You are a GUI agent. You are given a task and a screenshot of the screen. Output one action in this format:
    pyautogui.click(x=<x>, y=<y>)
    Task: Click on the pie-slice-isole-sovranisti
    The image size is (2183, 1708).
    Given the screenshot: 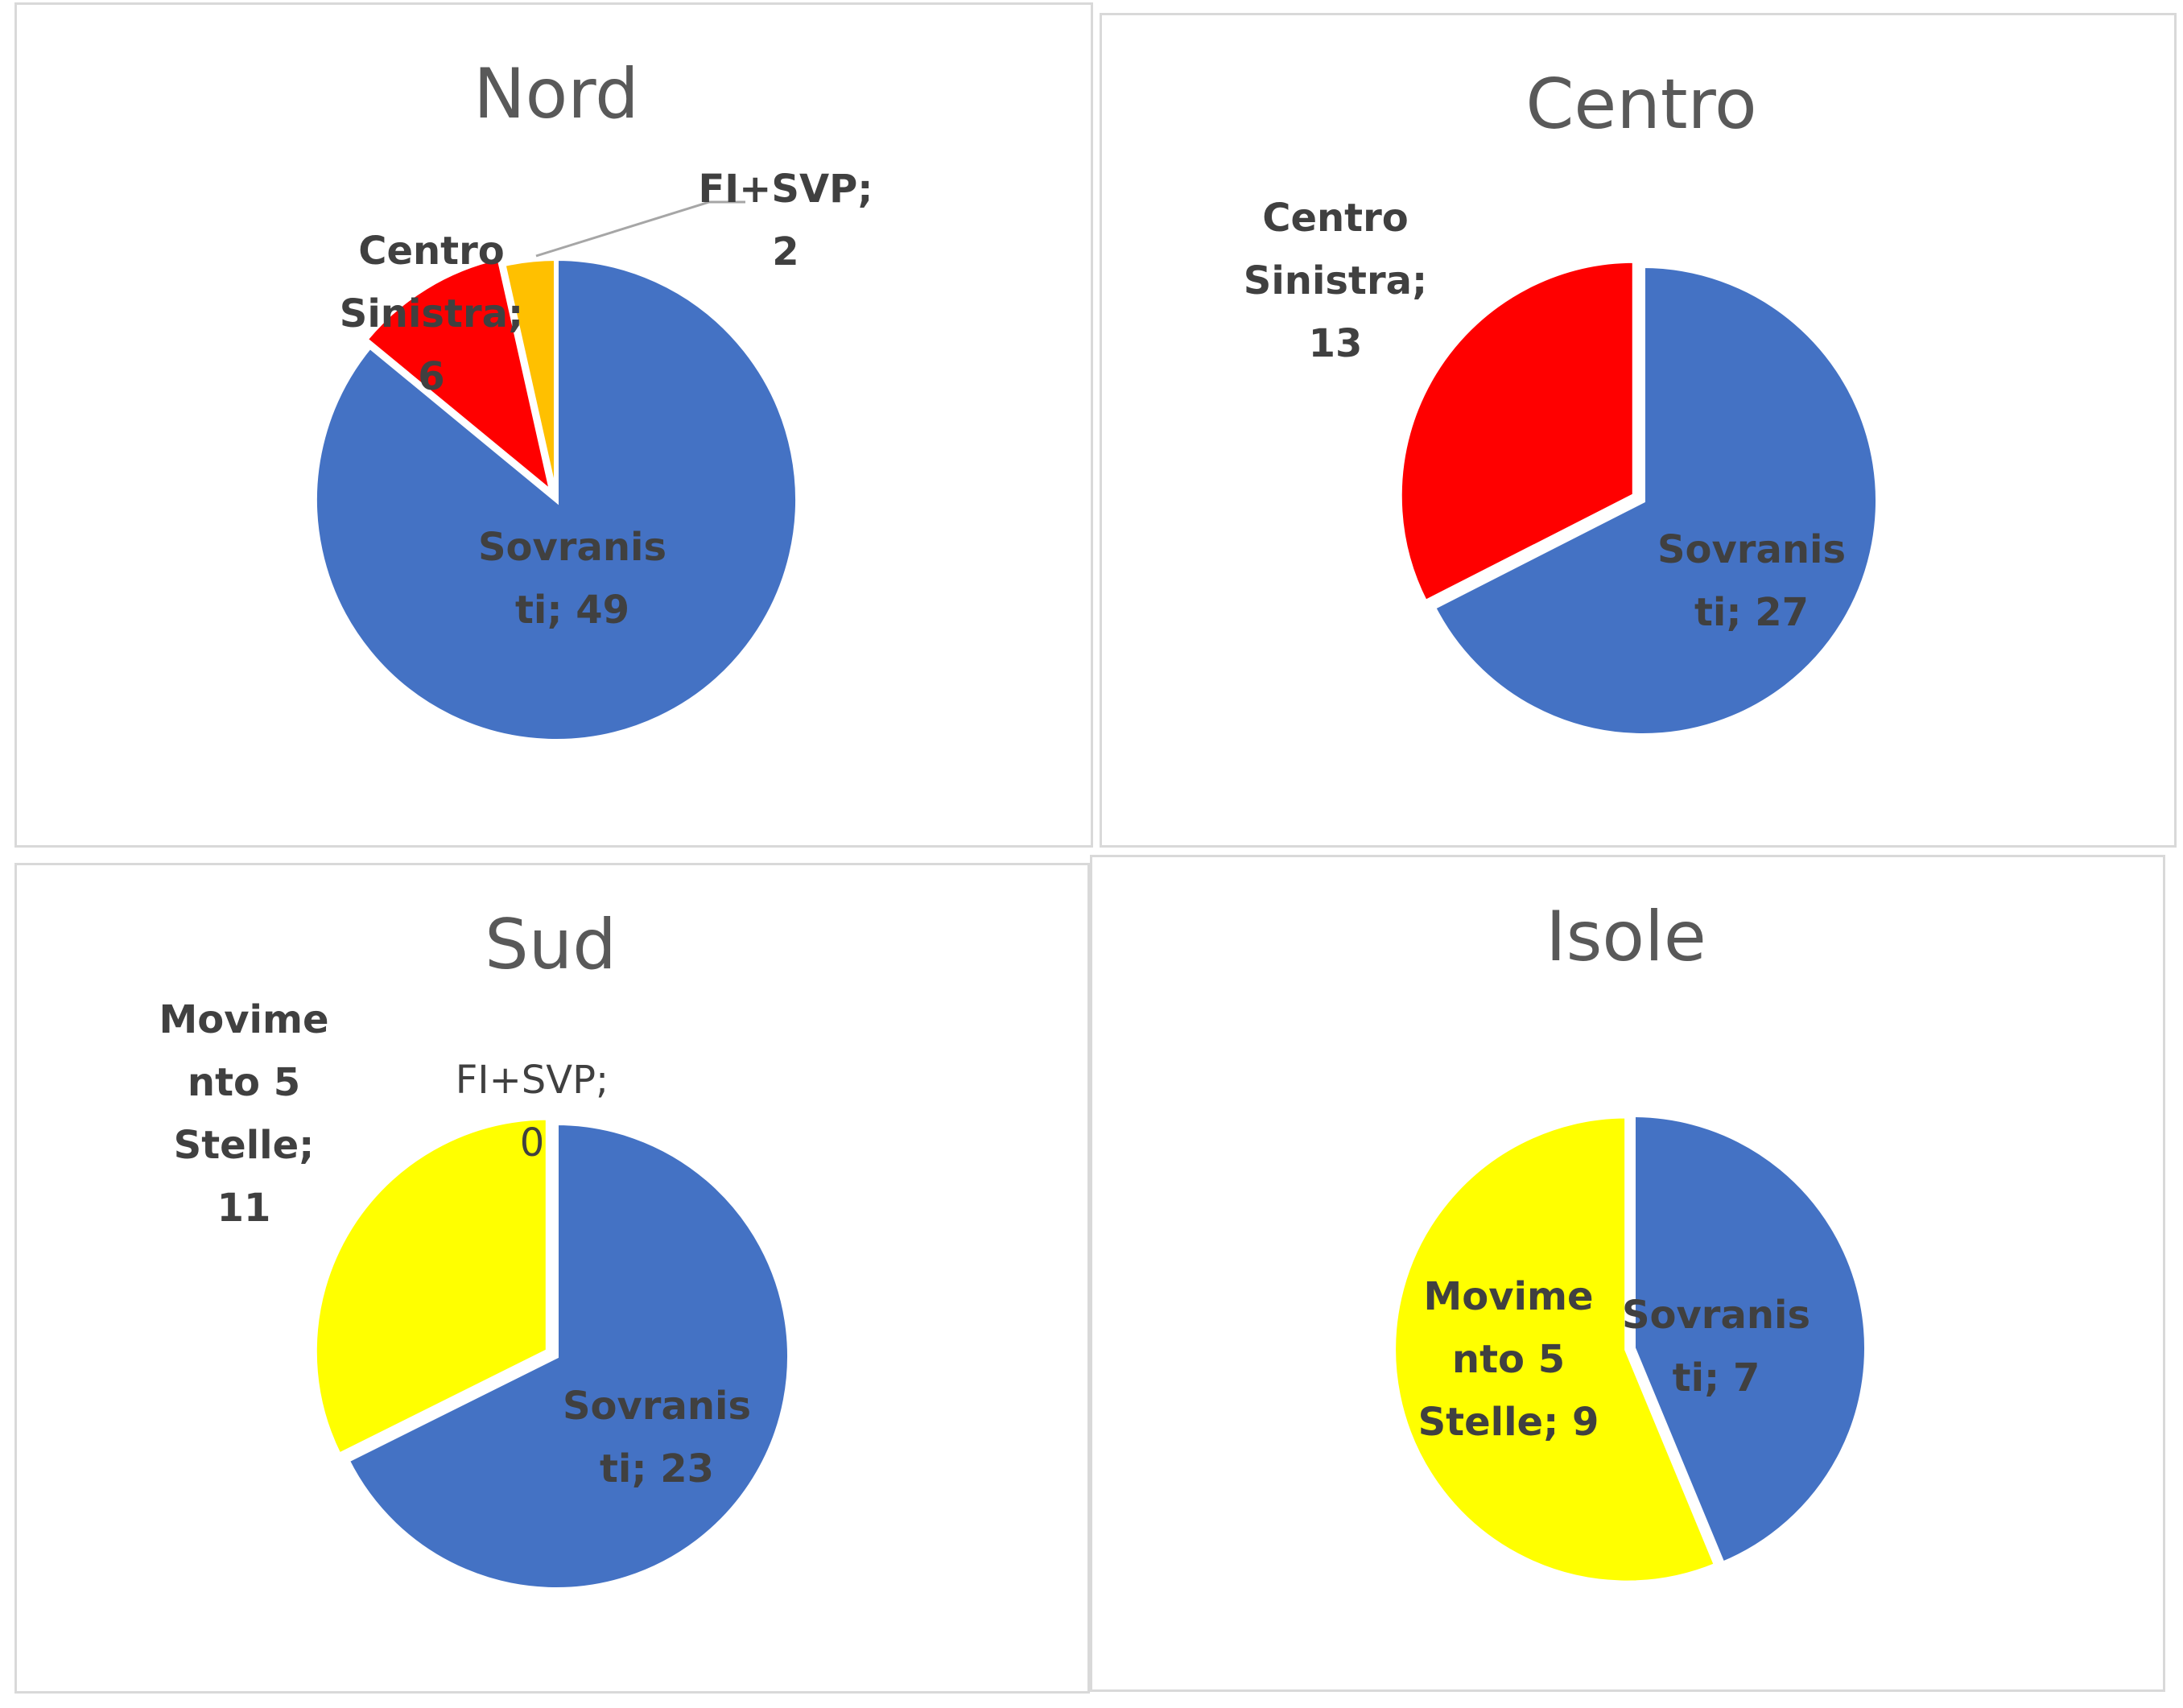 What is the action you would take?
    pyautogui.click(x=1750, y=1339)
    